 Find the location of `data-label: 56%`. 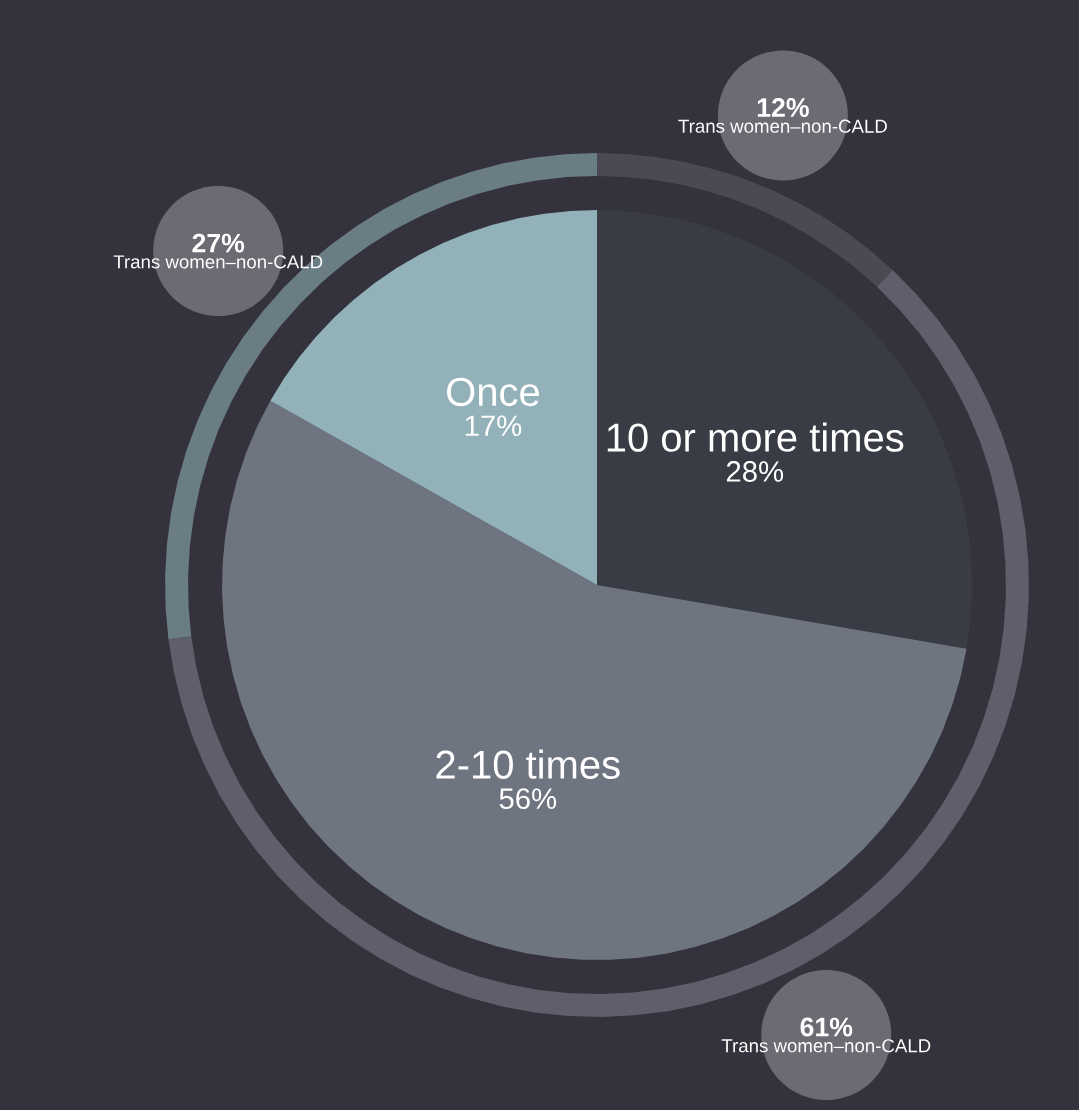

data-label: 56% is located at coordinates (528, 799).